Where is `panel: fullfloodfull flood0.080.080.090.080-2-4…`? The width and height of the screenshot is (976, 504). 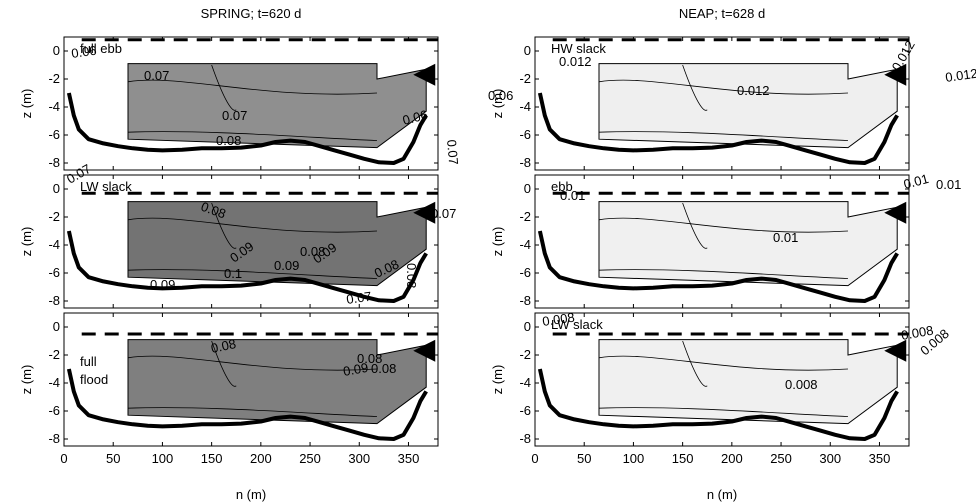 panel: fullfloodfull flood0.080.080.090.080-2-4… is located at coordinates (229, 389).